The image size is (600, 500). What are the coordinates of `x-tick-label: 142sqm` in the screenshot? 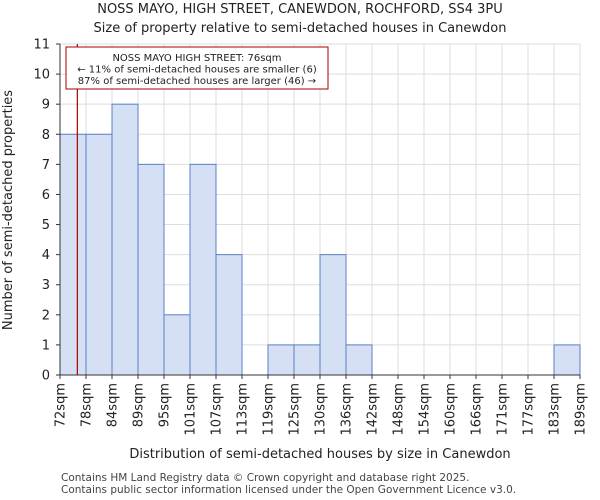 It's located at (373, 409).